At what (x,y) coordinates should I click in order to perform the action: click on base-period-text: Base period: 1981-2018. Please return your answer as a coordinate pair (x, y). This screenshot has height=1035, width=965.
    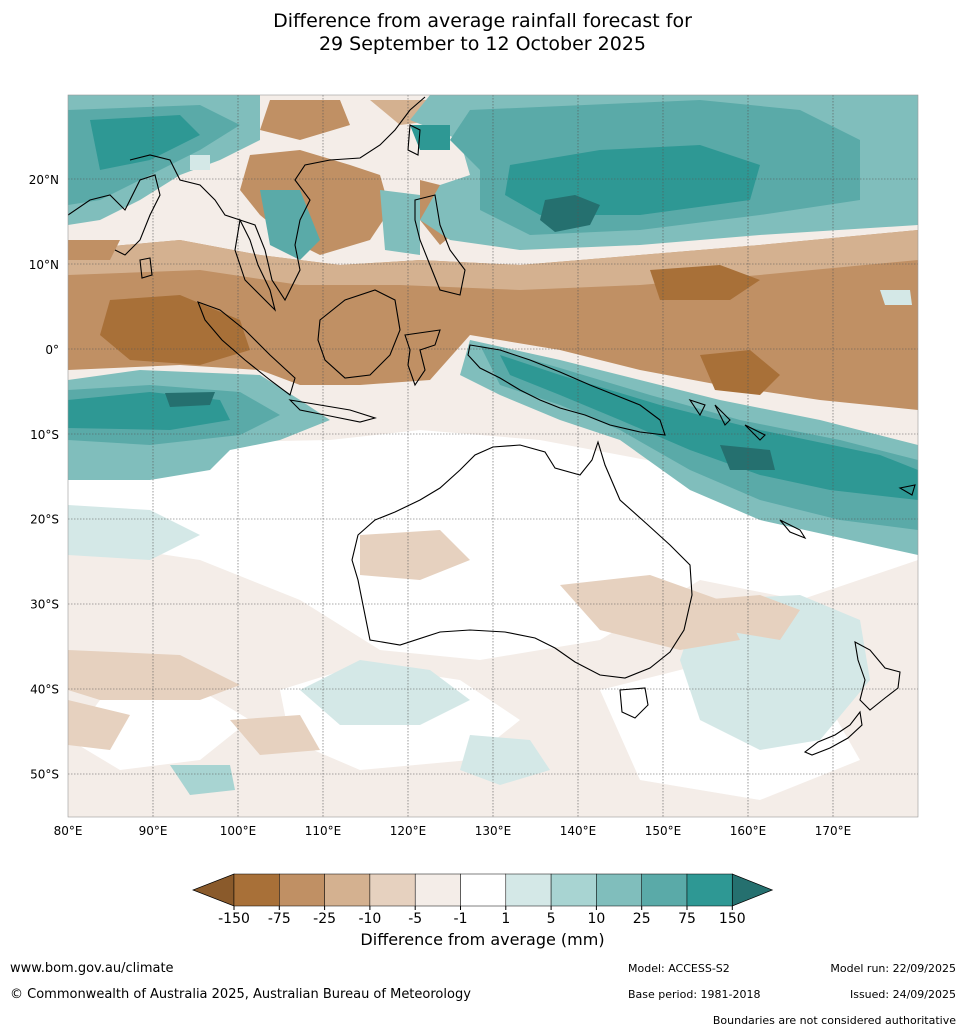
    Looking at the image, I should click on (694, 994).